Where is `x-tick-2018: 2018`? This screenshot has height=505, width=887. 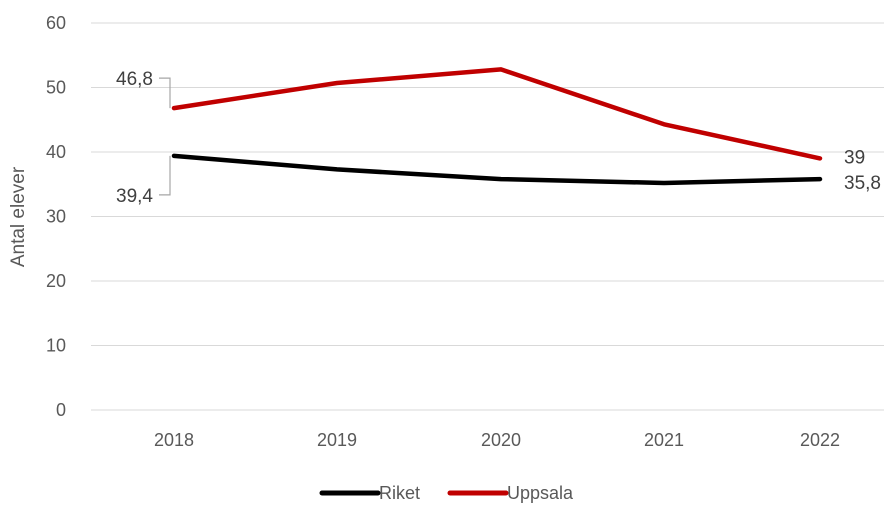
x-tick-2018: 2018 is located at coordinates (174, 440).